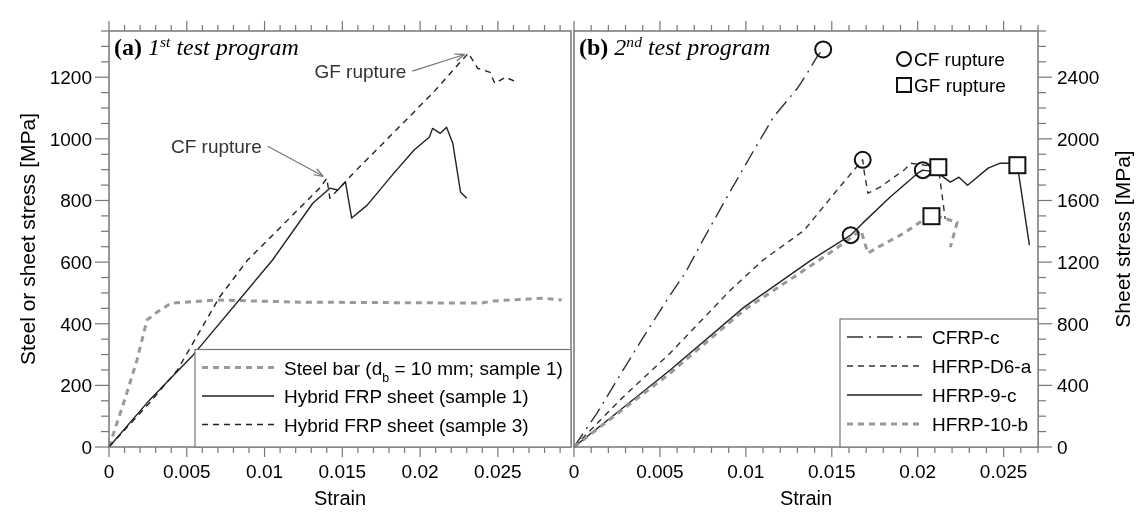 The width and height of the screenshot is (1146, 525). I want to click on legend-label: Hybrid FRP sheet (sample 1), so click(406, 396).